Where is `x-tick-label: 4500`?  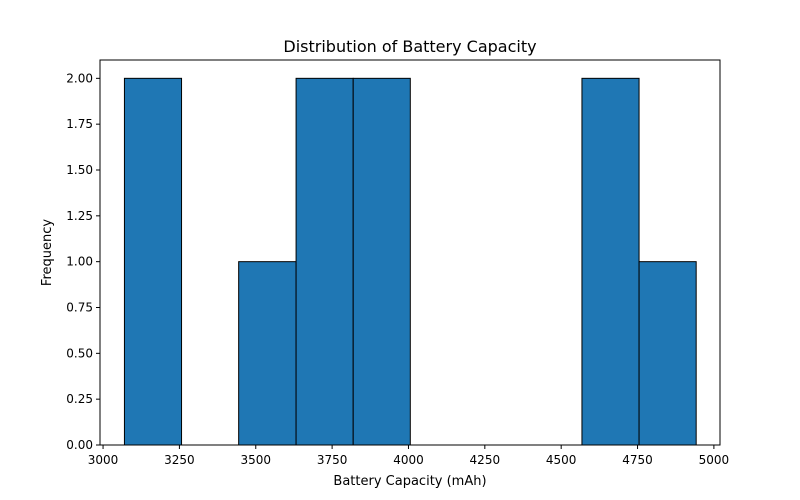
x-tick-label: 4500 is located at coordinates (561, 460).